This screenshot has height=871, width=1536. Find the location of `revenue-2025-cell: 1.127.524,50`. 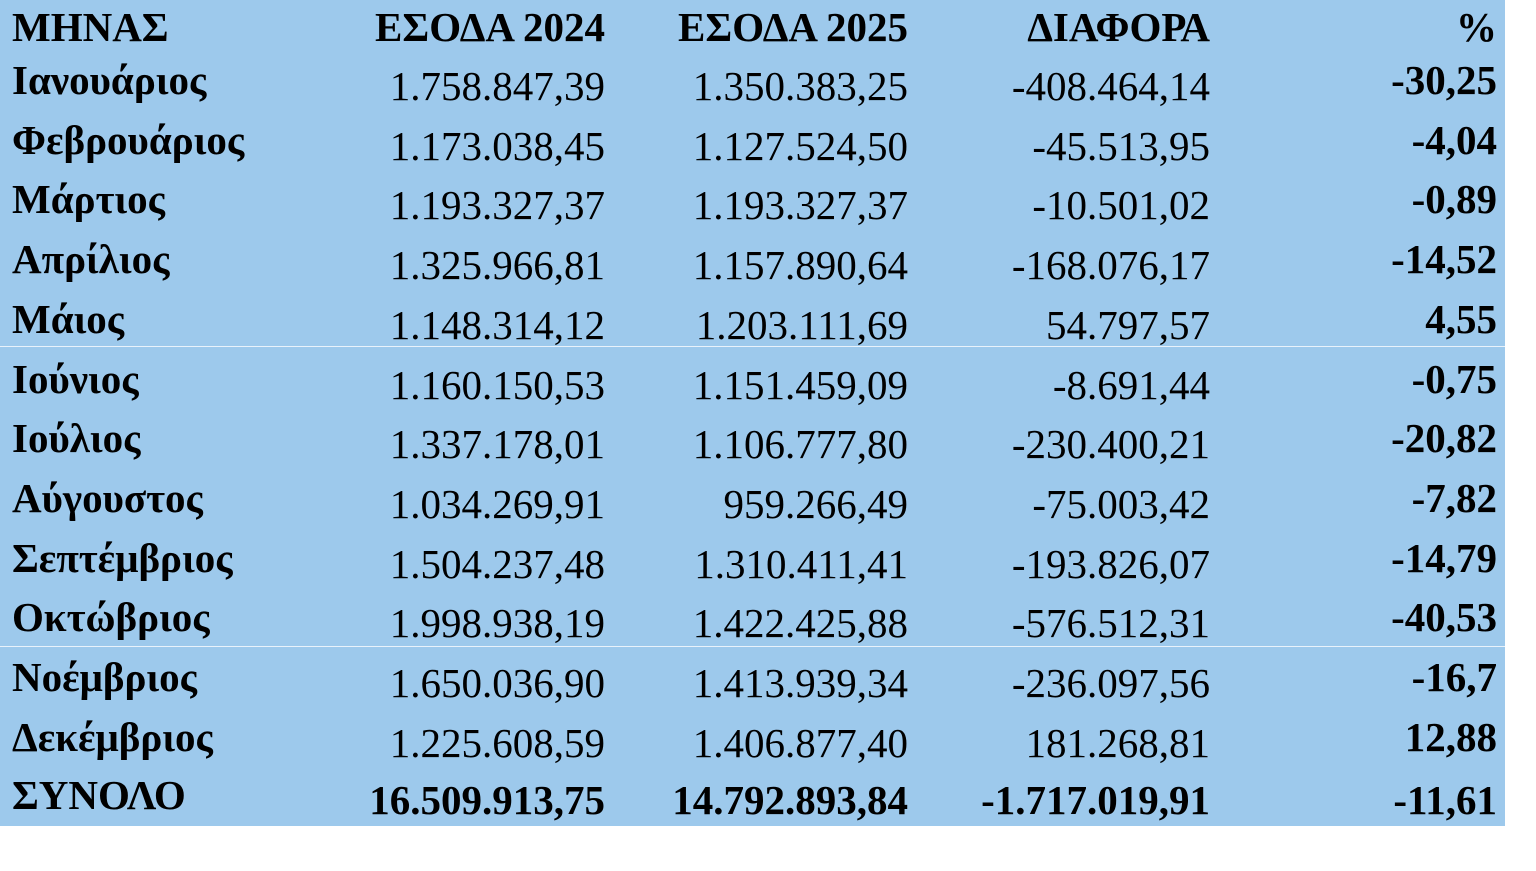

revenue-2025-cell: 1.127.524,50 is located at coordinates (800, 145).